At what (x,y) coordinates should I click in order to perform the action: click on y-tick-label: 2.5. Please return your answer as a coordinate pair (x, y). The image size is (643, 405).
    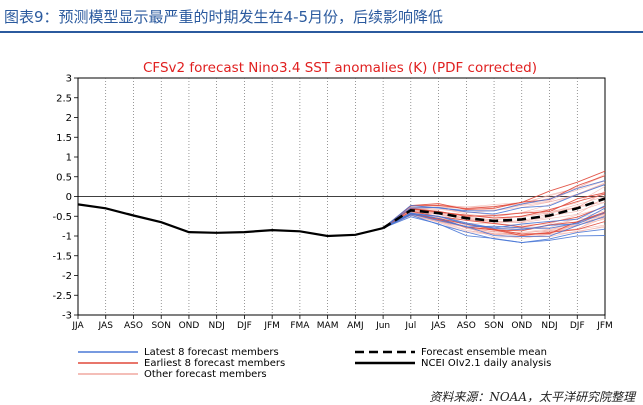
    Looking at the image, I should click on (64, 98).